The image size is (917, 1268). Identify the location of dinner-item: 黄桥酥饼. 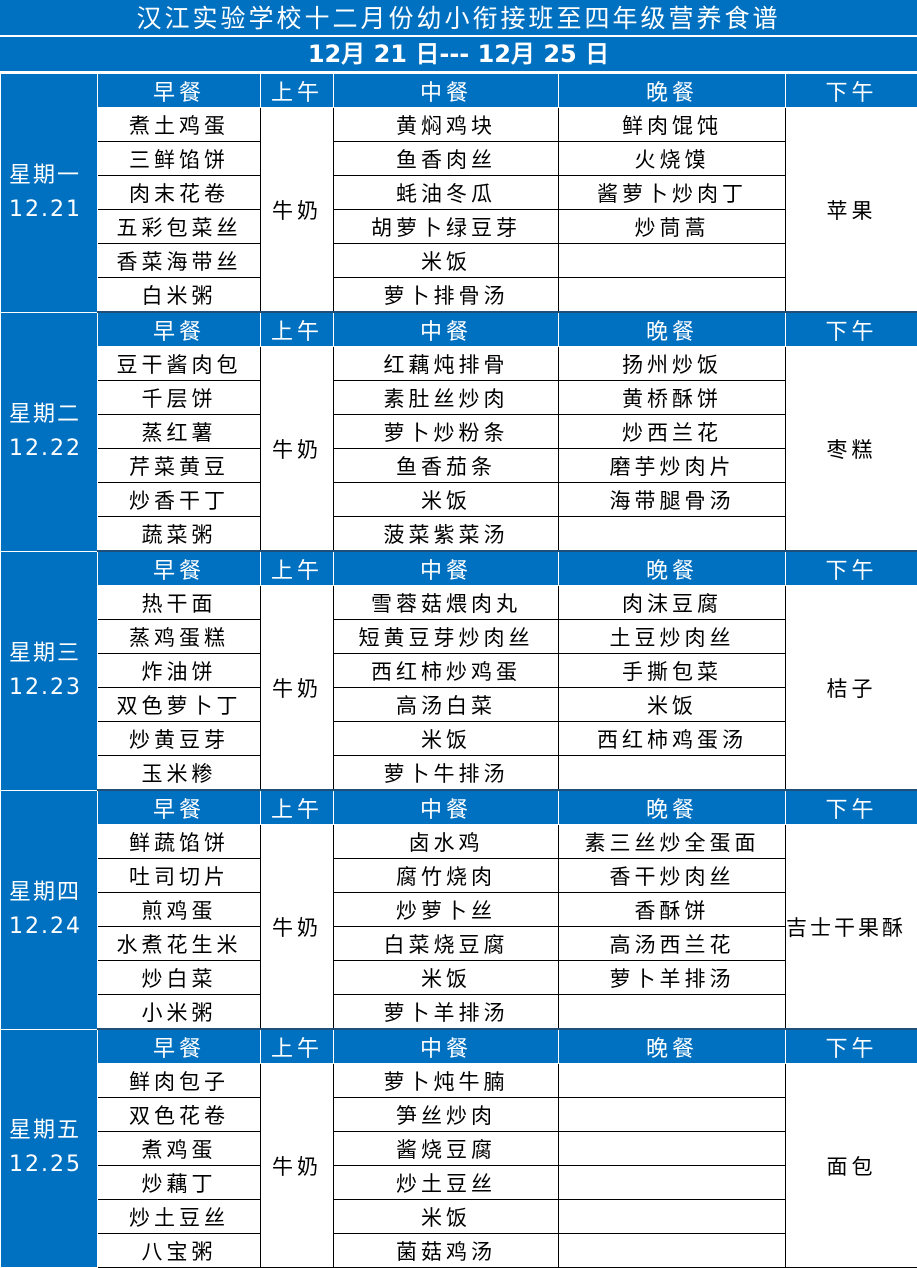
(672, 398).